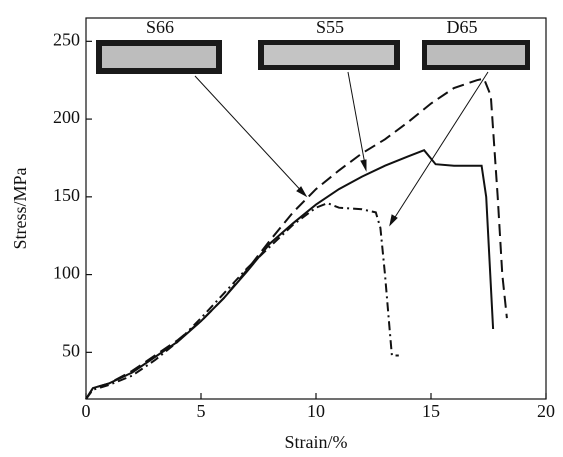 This screenshot has height=457, width=563. What do you see at coordinates (462, 27) in the screenshot?
I see `series-label: D65` at bounding box center [462, 27].